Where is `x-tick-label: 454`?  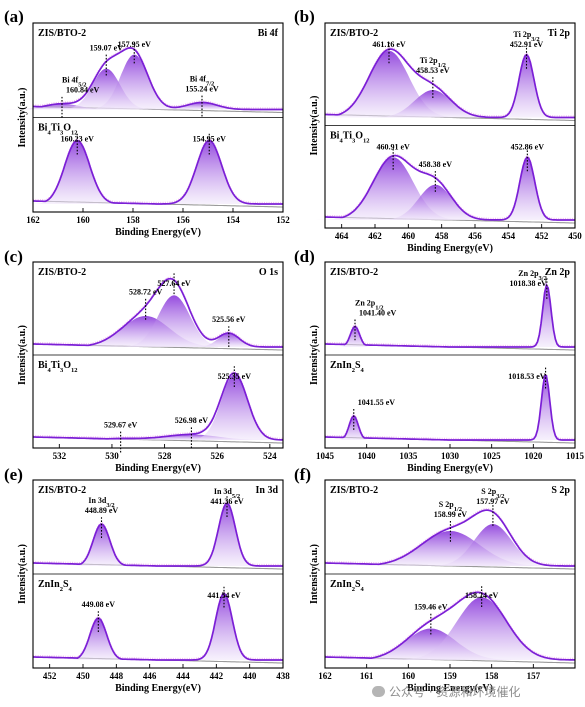 x-tick-label: 454 is located at coordinates (509, 236).